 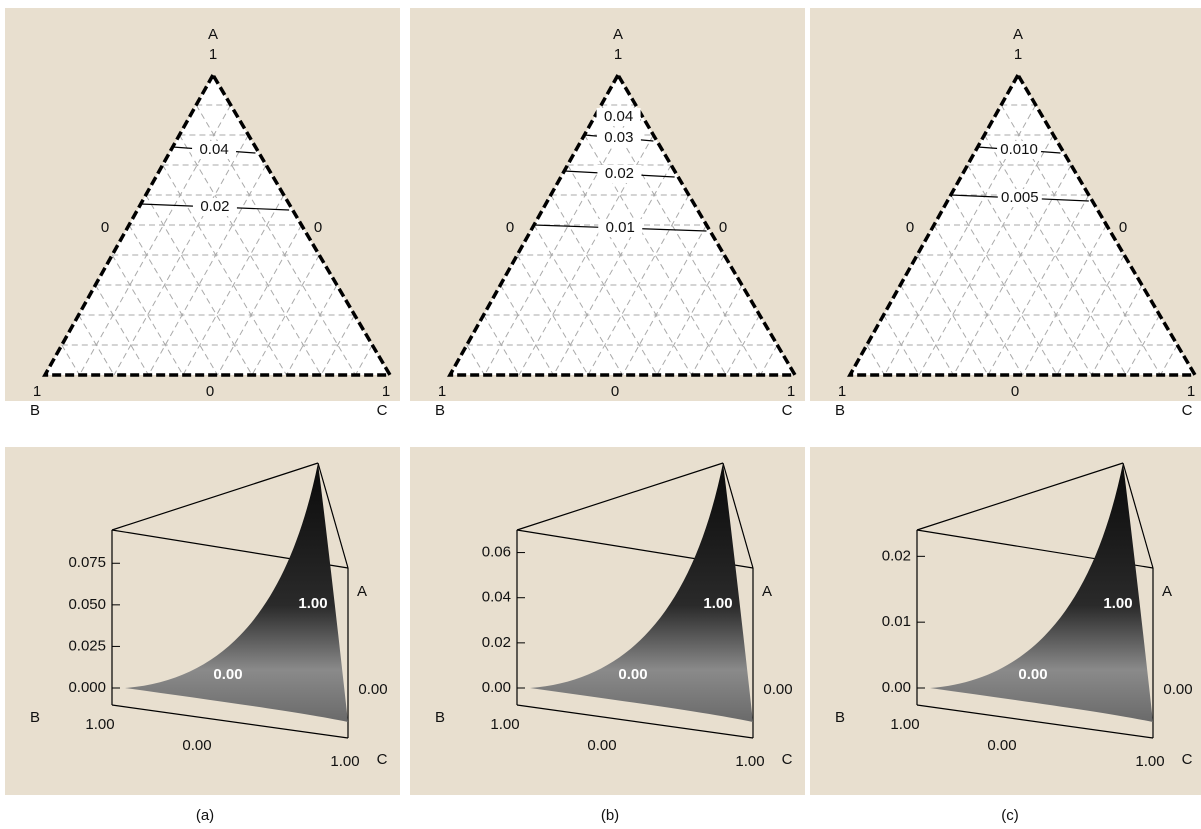 I want to click on z-tick-label: 0.075, so click(x=87, y=562).